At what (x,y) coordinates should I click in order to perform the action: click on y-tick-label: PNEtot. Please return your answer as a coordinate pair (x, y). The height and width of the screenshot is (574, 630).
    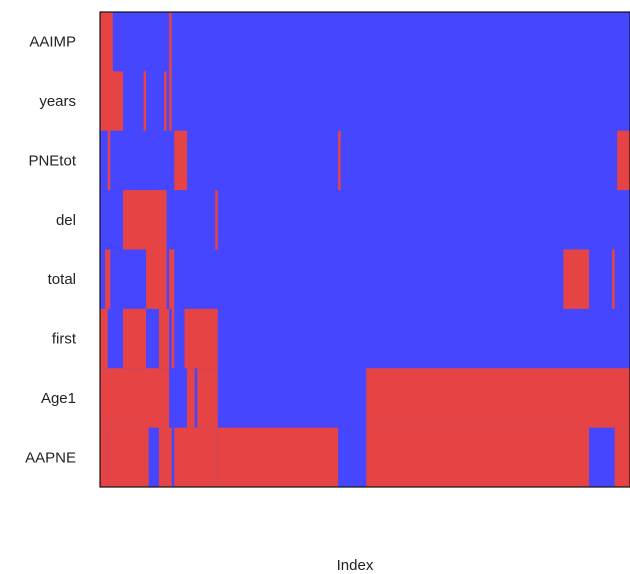
    Looking at the image, I should click on (52, 160).